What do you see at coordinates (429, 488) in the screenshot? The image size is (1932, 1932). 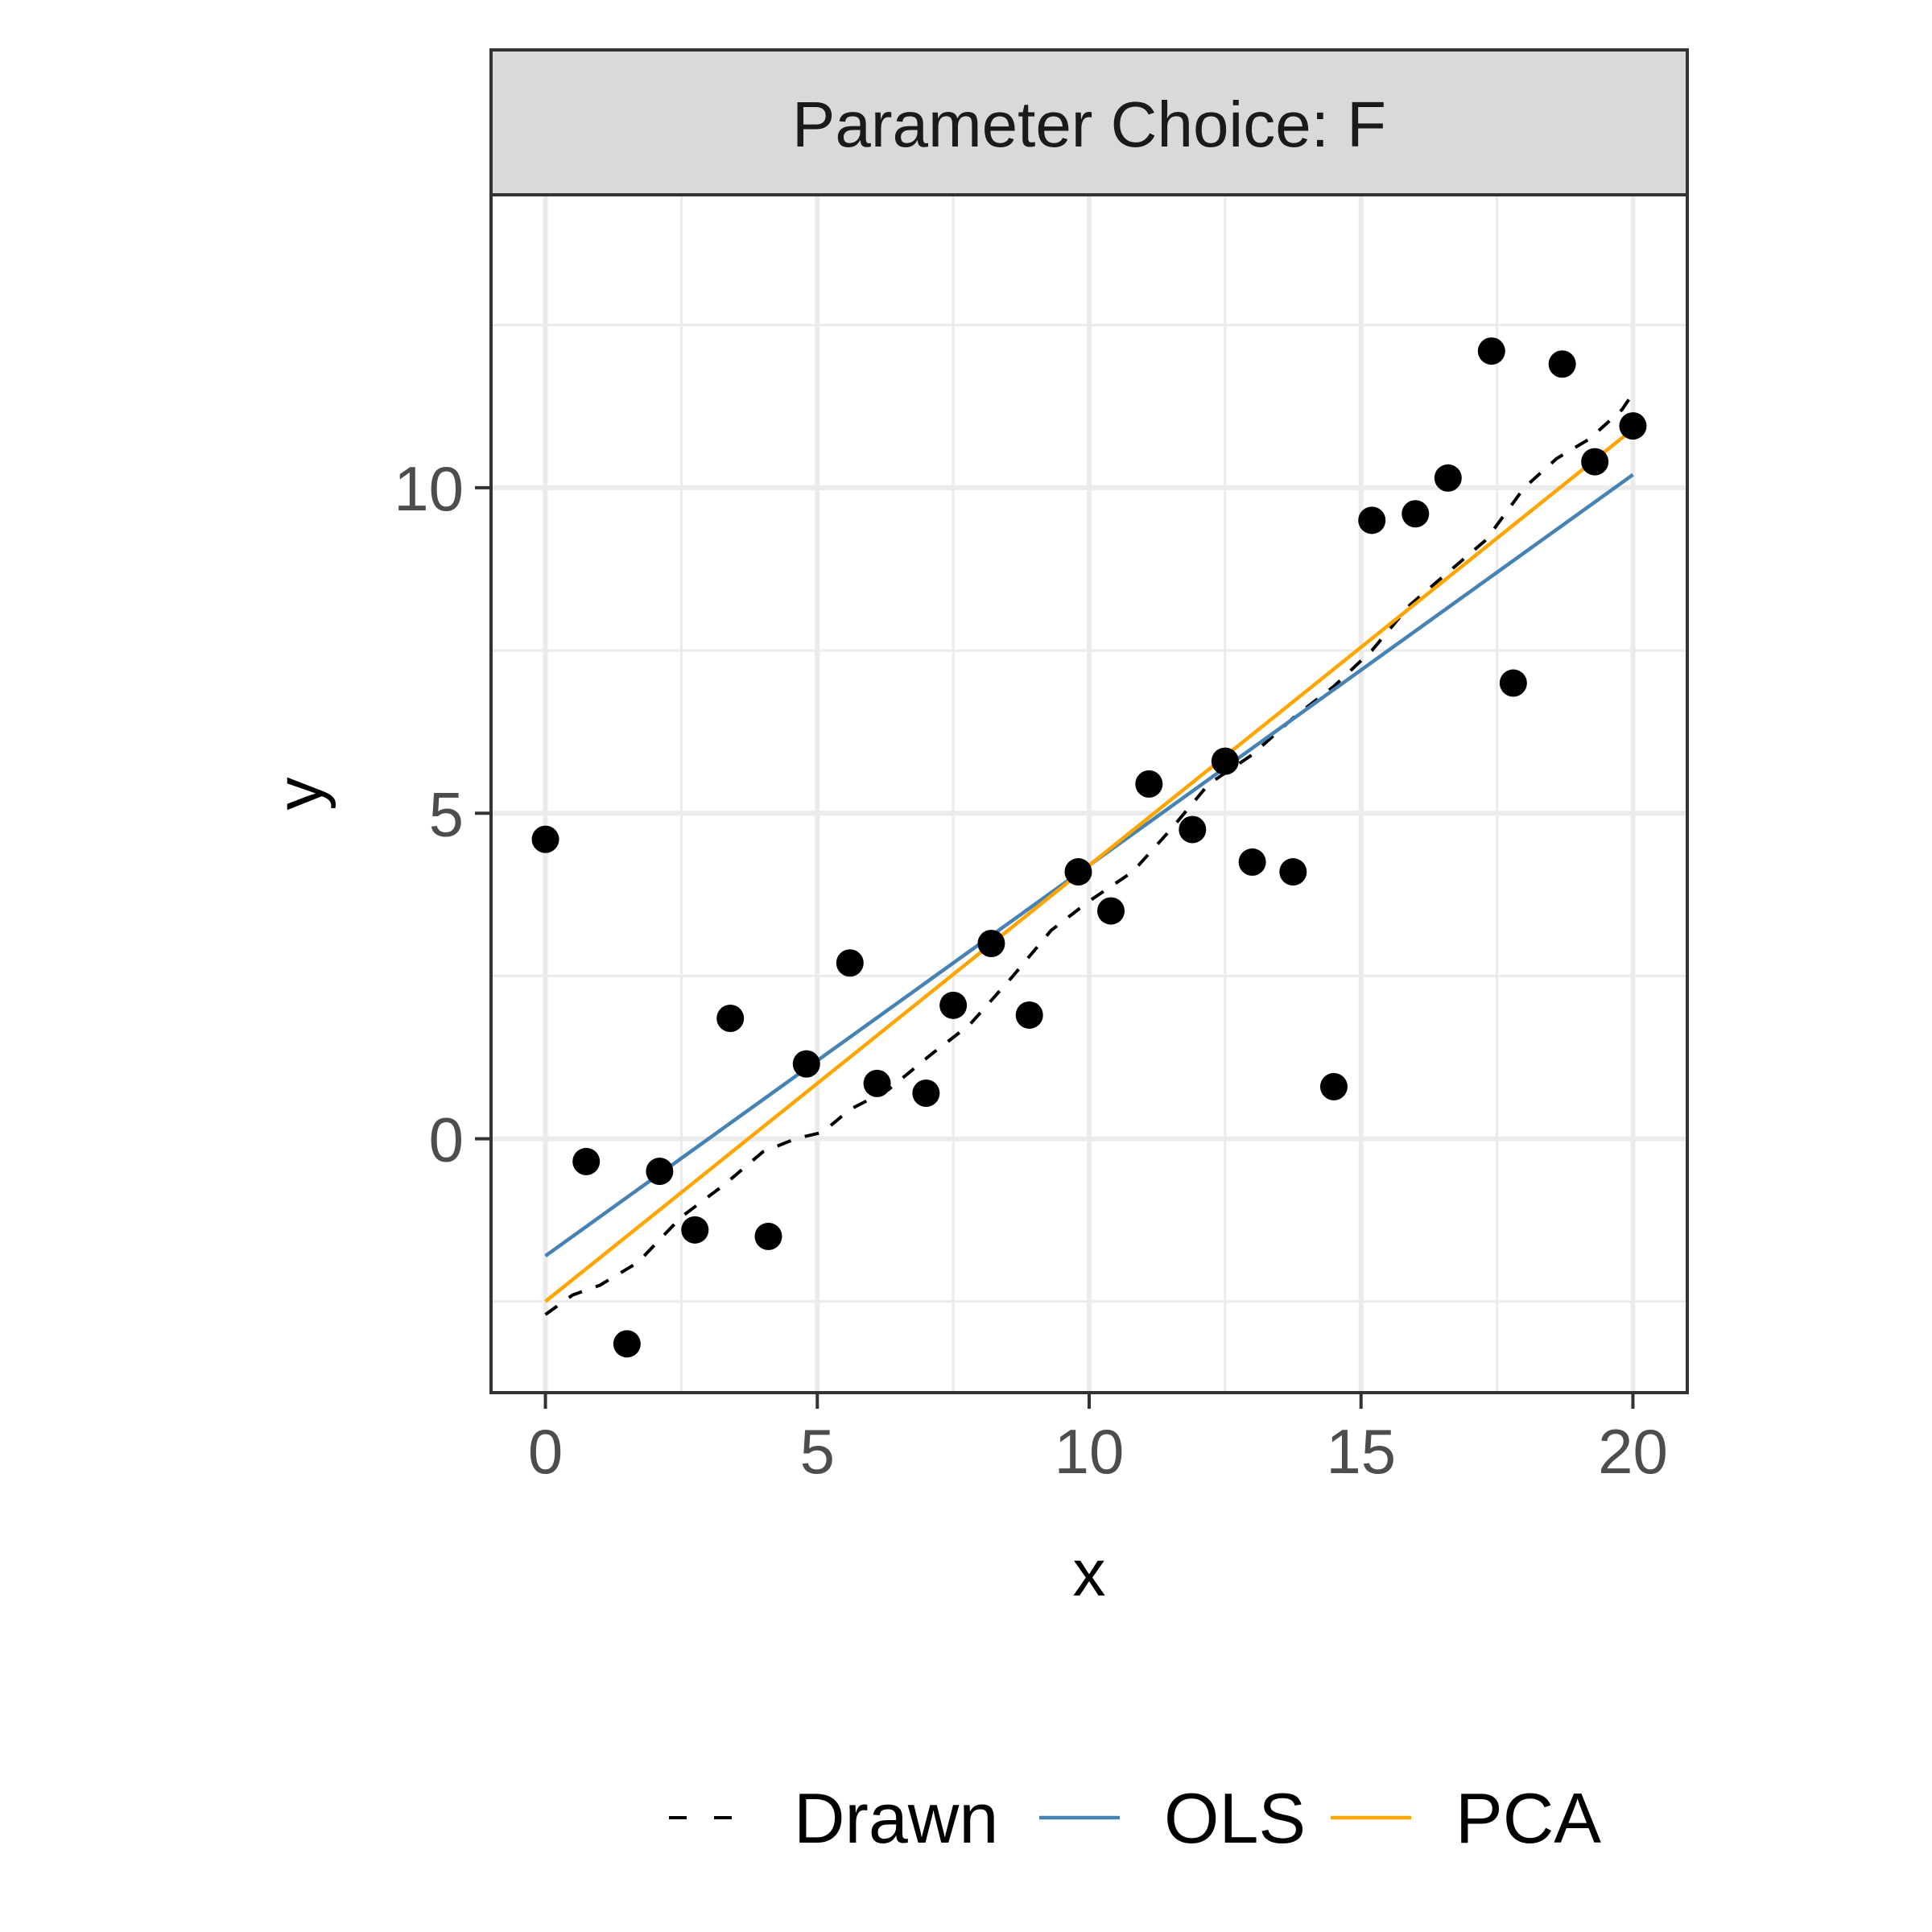 I see `y-tick-label: 10` at bounding box center [429, 488].